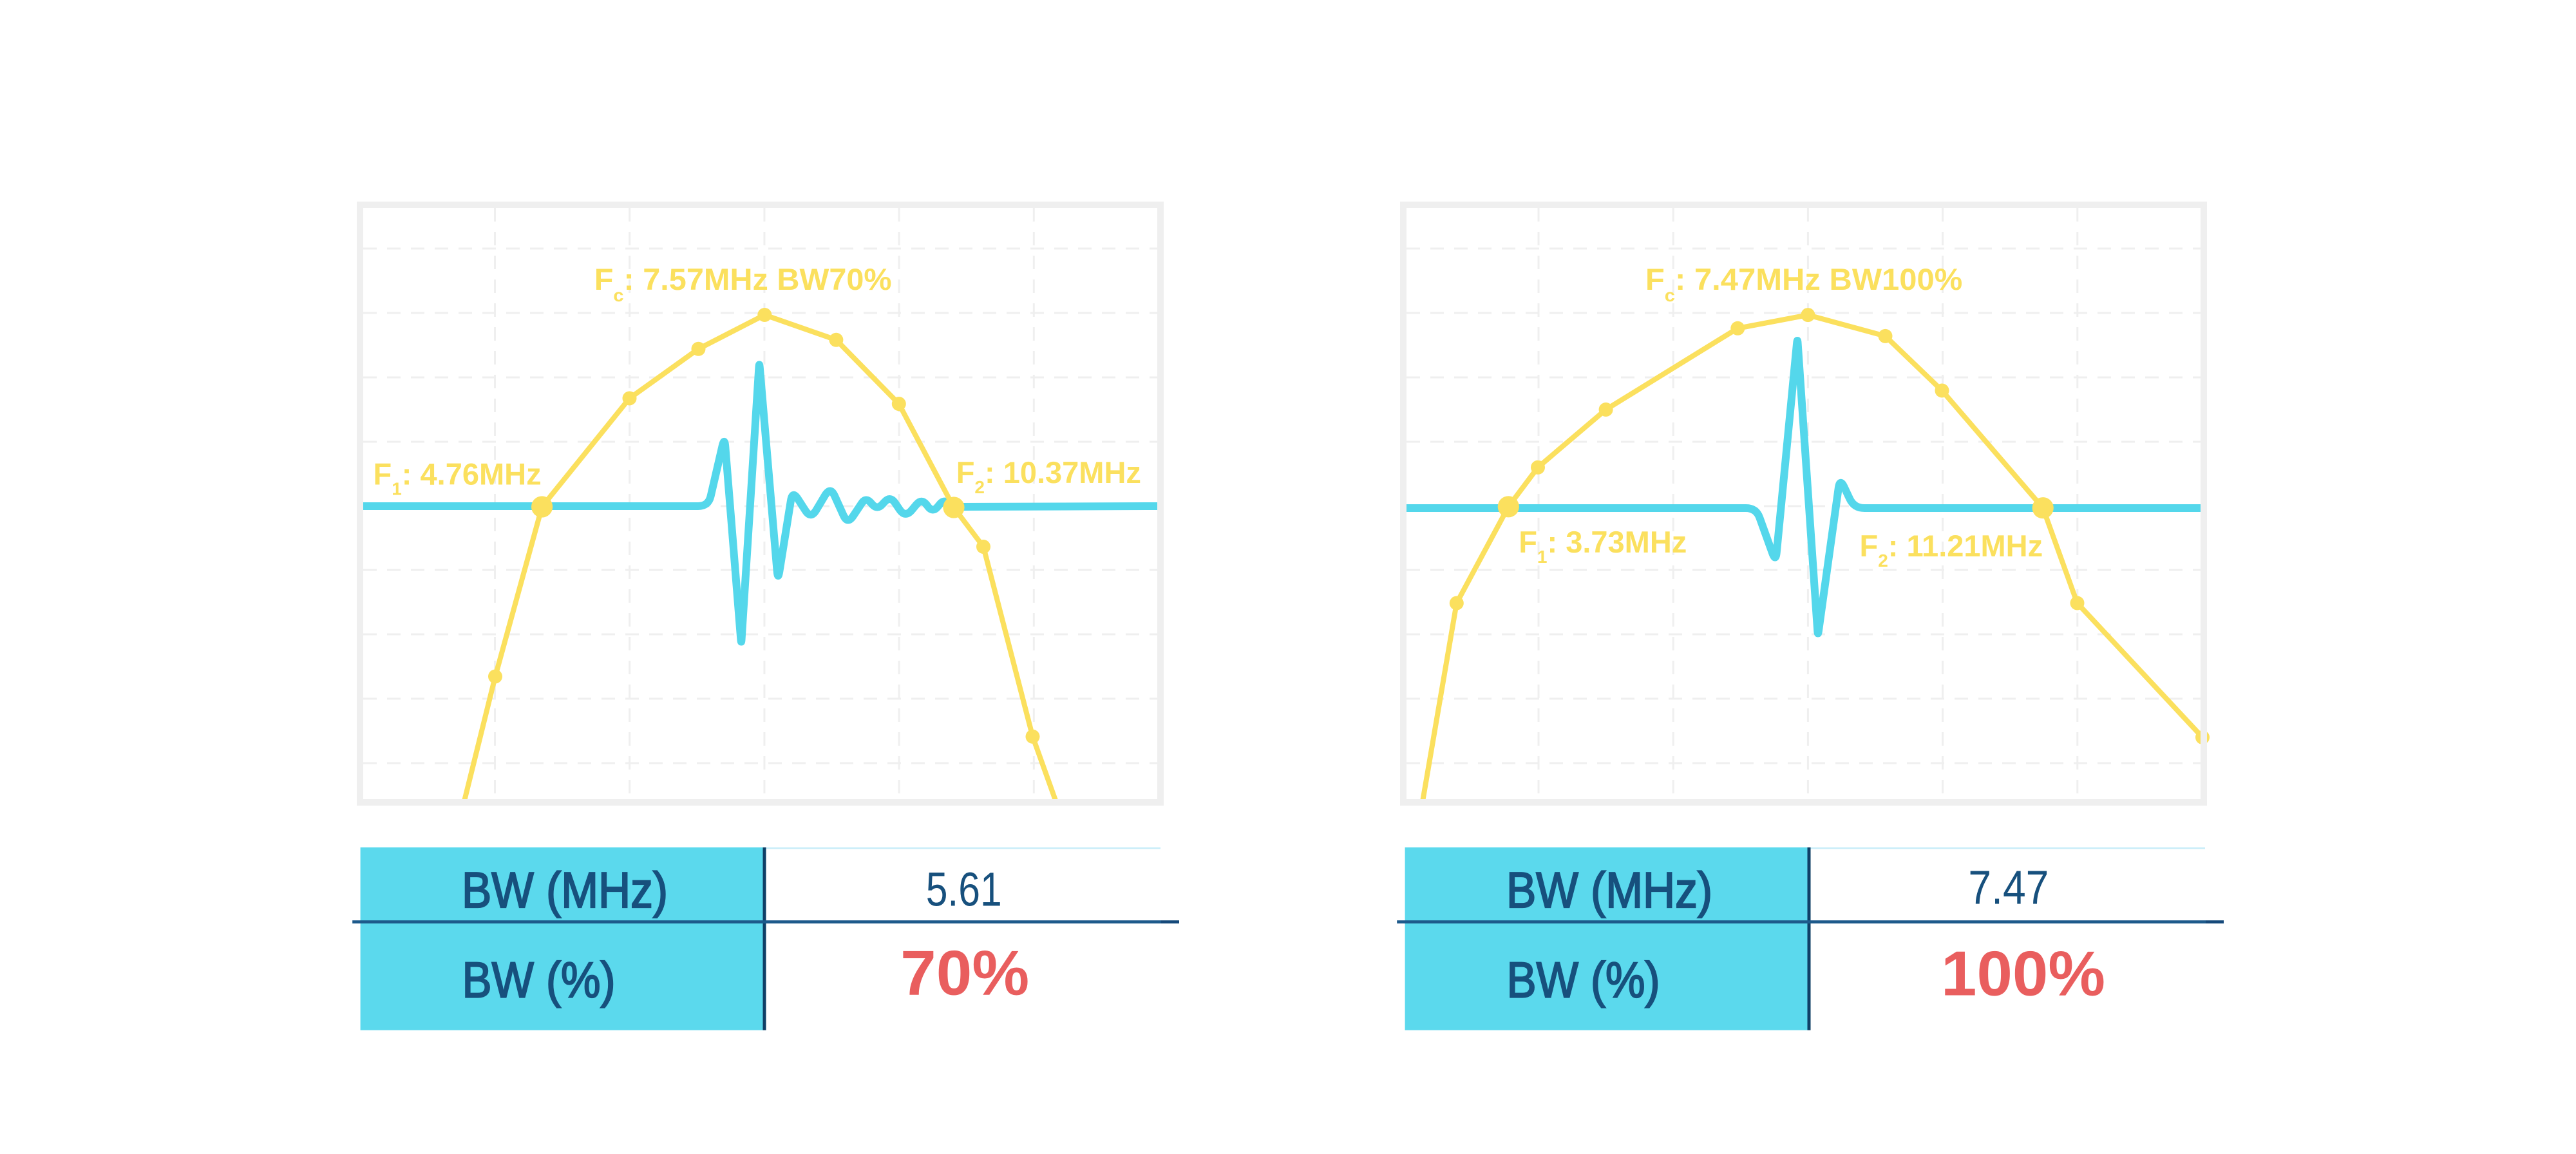 This screenshot has height=1154, width=2576. What do you see at coordinates (1952, 550) in the screenshot?
I see `svg-text: F2: 11.21MHz` at bounding box center [1952, 550].